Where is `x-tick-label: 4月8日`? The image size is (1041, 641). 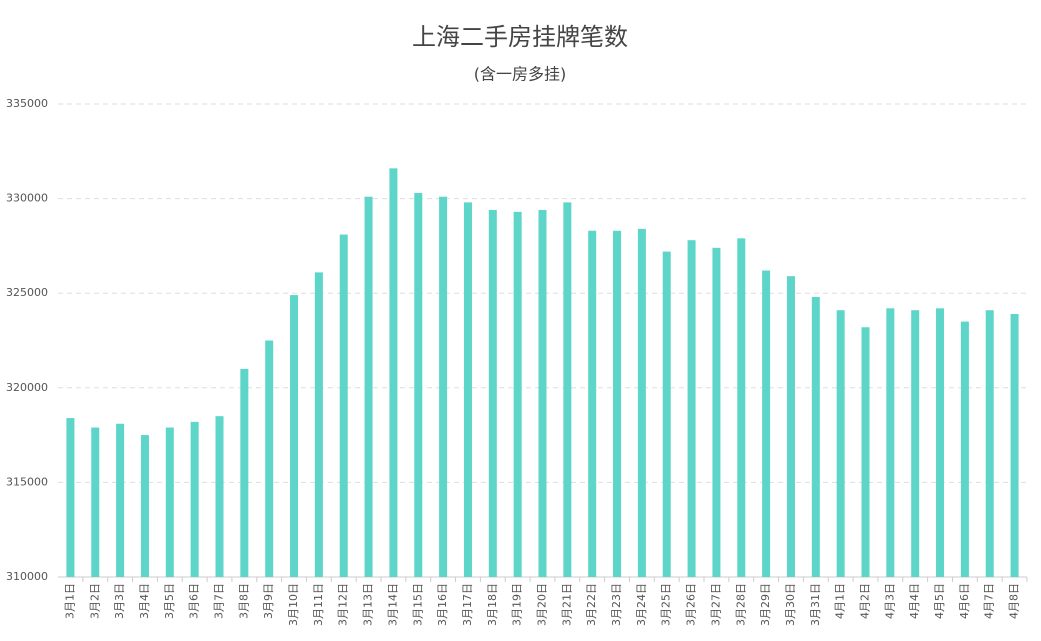 x-tick-label: 4月8日 is located at coordinates (1014, 601).